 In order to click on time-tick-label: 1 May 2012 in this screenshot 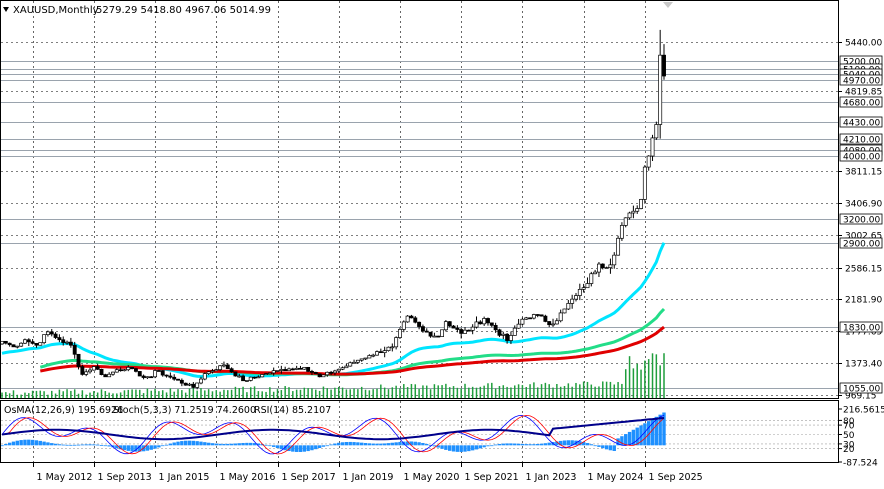, I will do `click(65, 477)`.